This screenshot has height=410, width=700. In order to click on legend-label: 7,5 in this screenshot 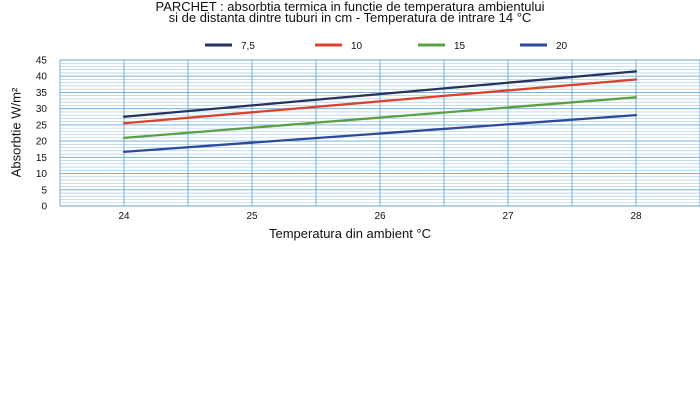, I will do `click(248, 46)`.